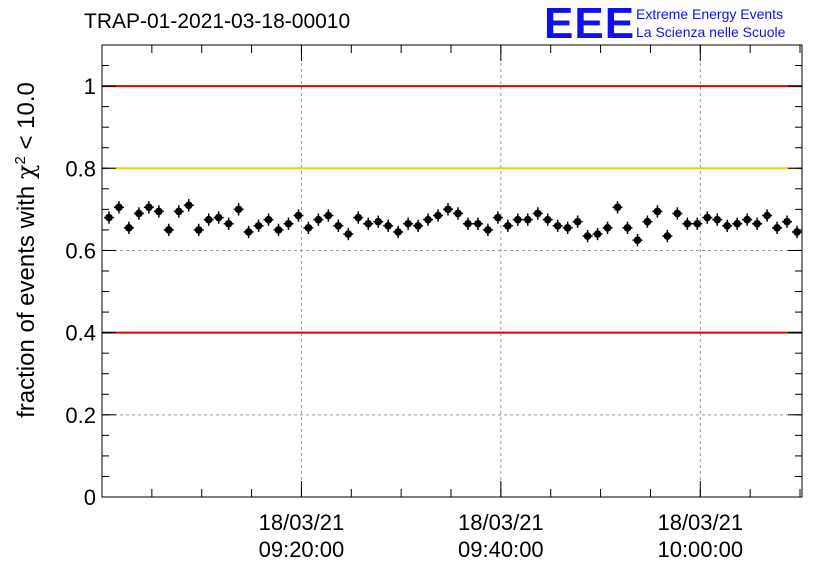  What do you see at coordinates (90, 86) in the screenshot?
I see `y-tick-label: 1` at bounding box center [90, 86].